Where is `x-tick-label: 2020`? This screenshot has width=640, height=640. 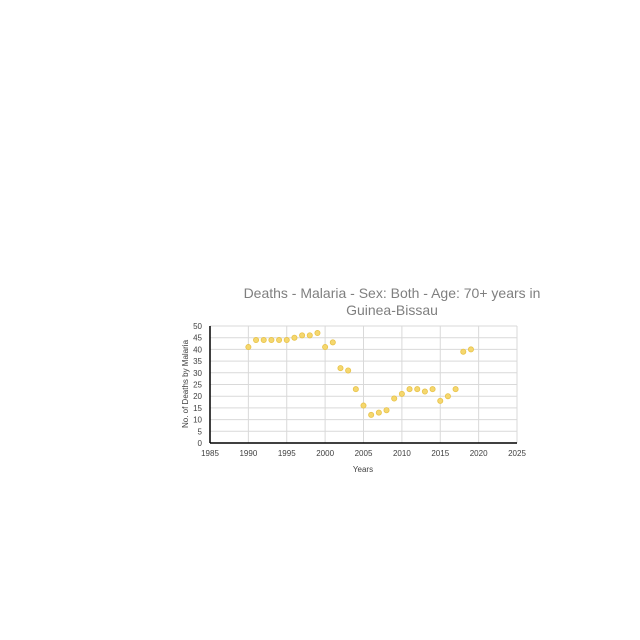 x-tick-label: 2020 is located at coordinates (479, 453).